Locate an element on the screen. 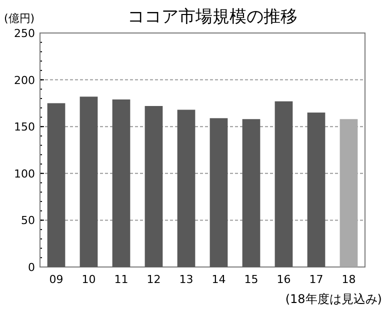 The width and height of the screenshot is (388, 320). x-tick-label: 14 is located at coordinates (219, 279).